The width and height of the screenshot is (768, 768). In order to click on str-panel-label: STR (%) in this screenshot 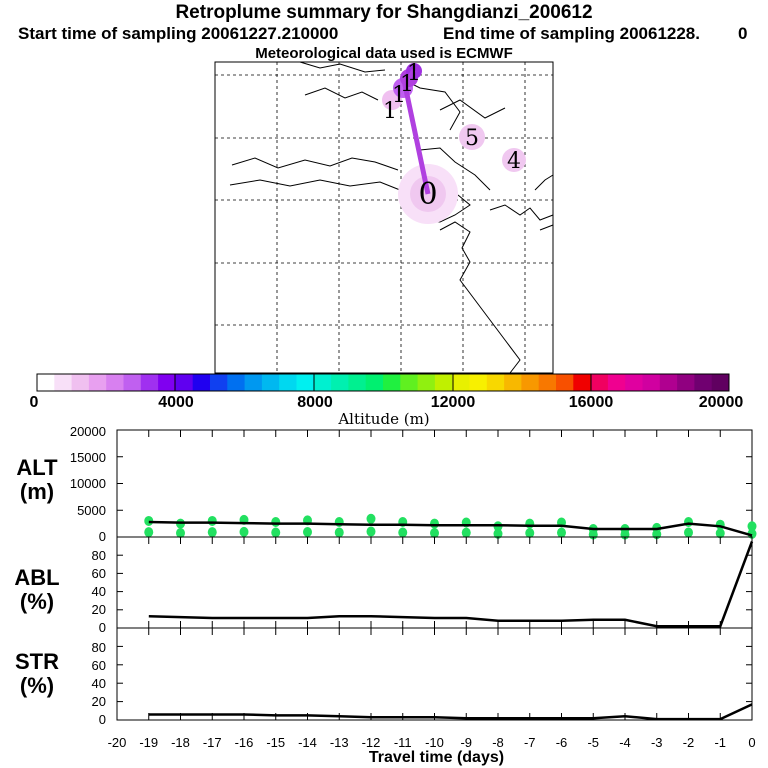, I will do `click(37, 674)`.